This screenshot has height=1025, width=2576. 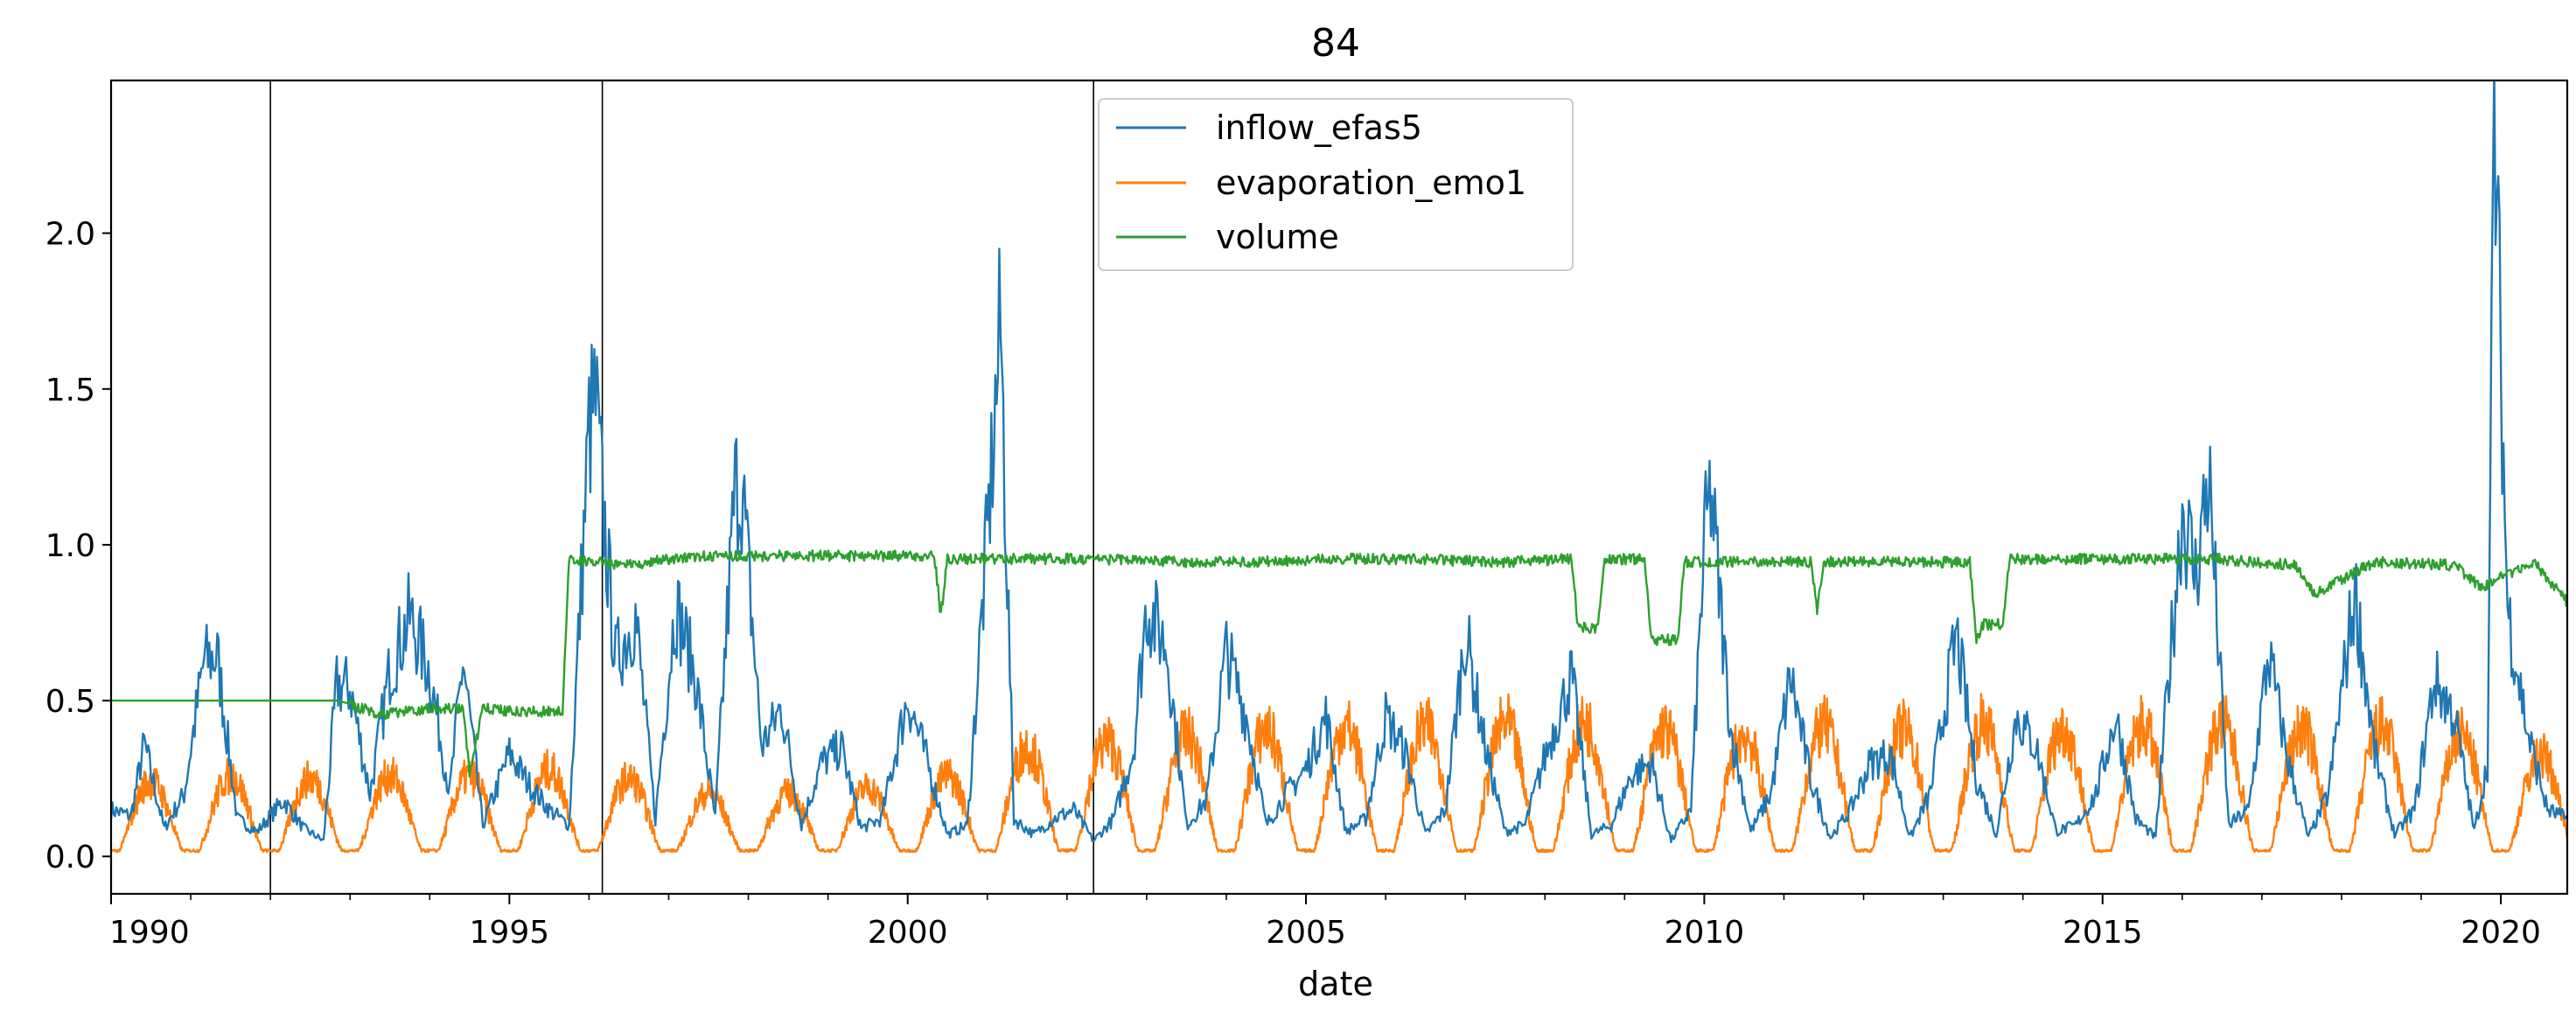 I want to click on legend-label-evaporation: evaporation_emo1, so click(x=1371, y=183).